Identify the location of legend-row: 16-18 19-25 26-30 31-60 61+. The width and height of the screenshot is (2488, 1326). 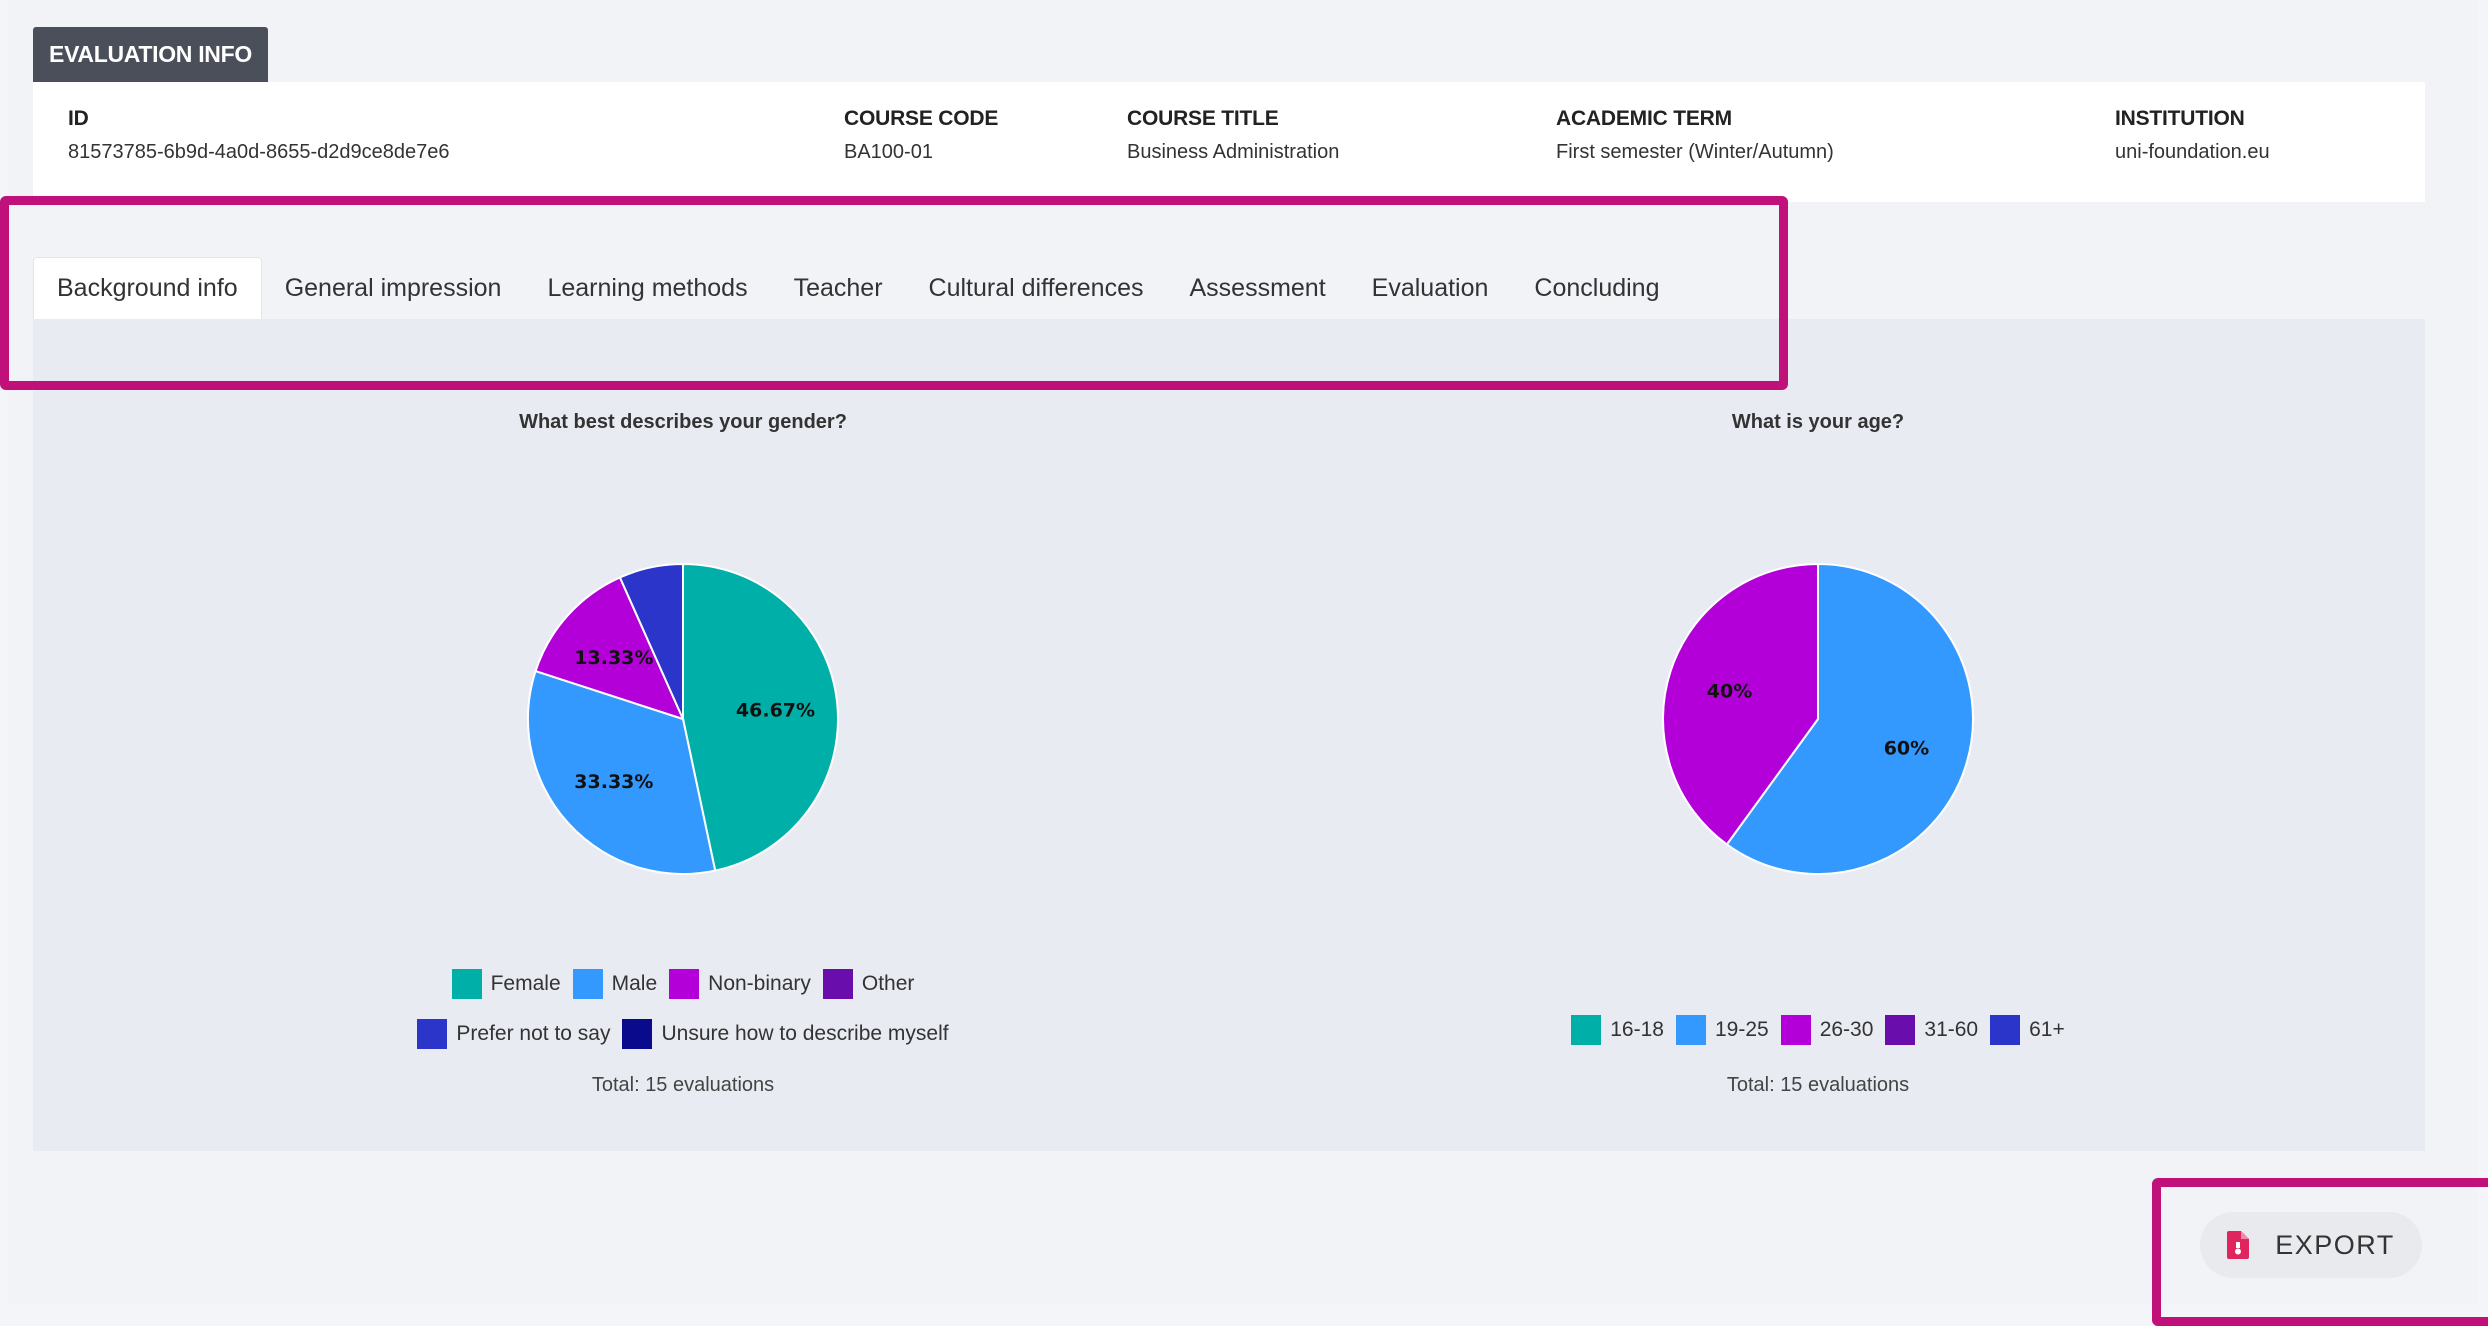
(1818, 1030).